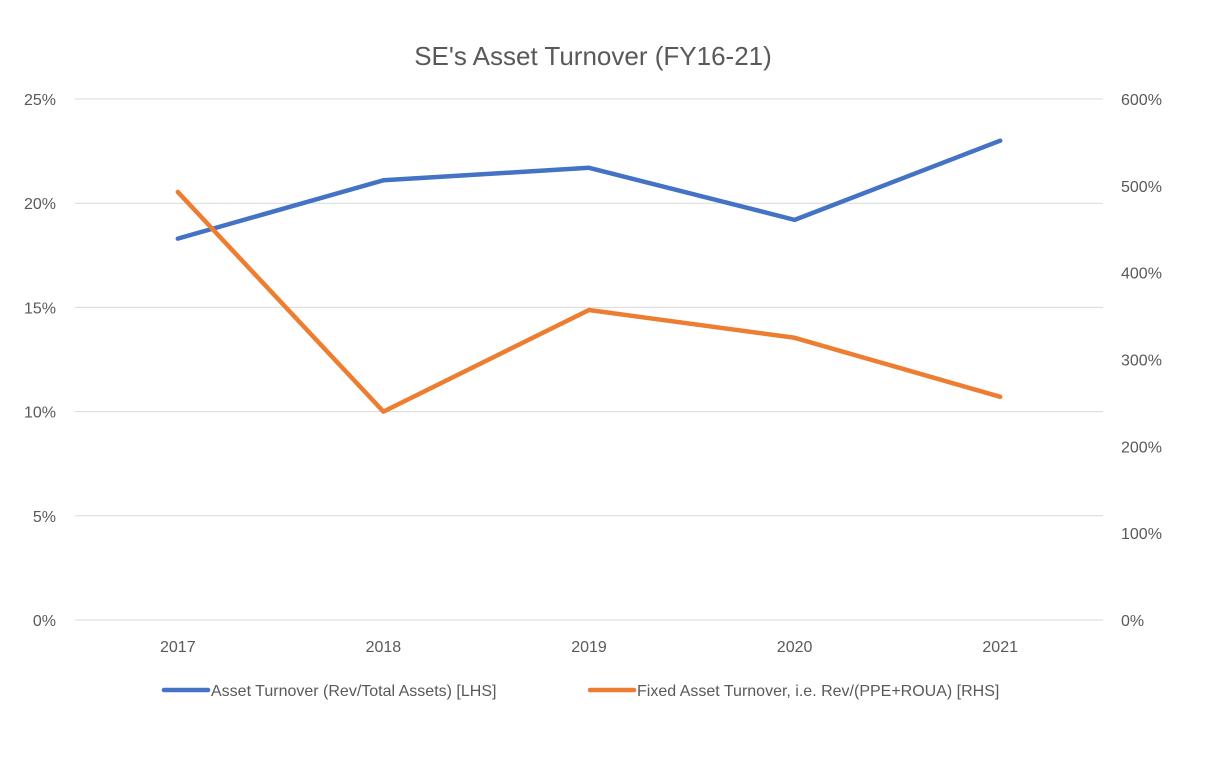  What do you see at coordinates (593, 56) in the screenshot?
I see `chart-title: SE's Asset Turnover (FY16-21)` at bounding box center [593, 56].